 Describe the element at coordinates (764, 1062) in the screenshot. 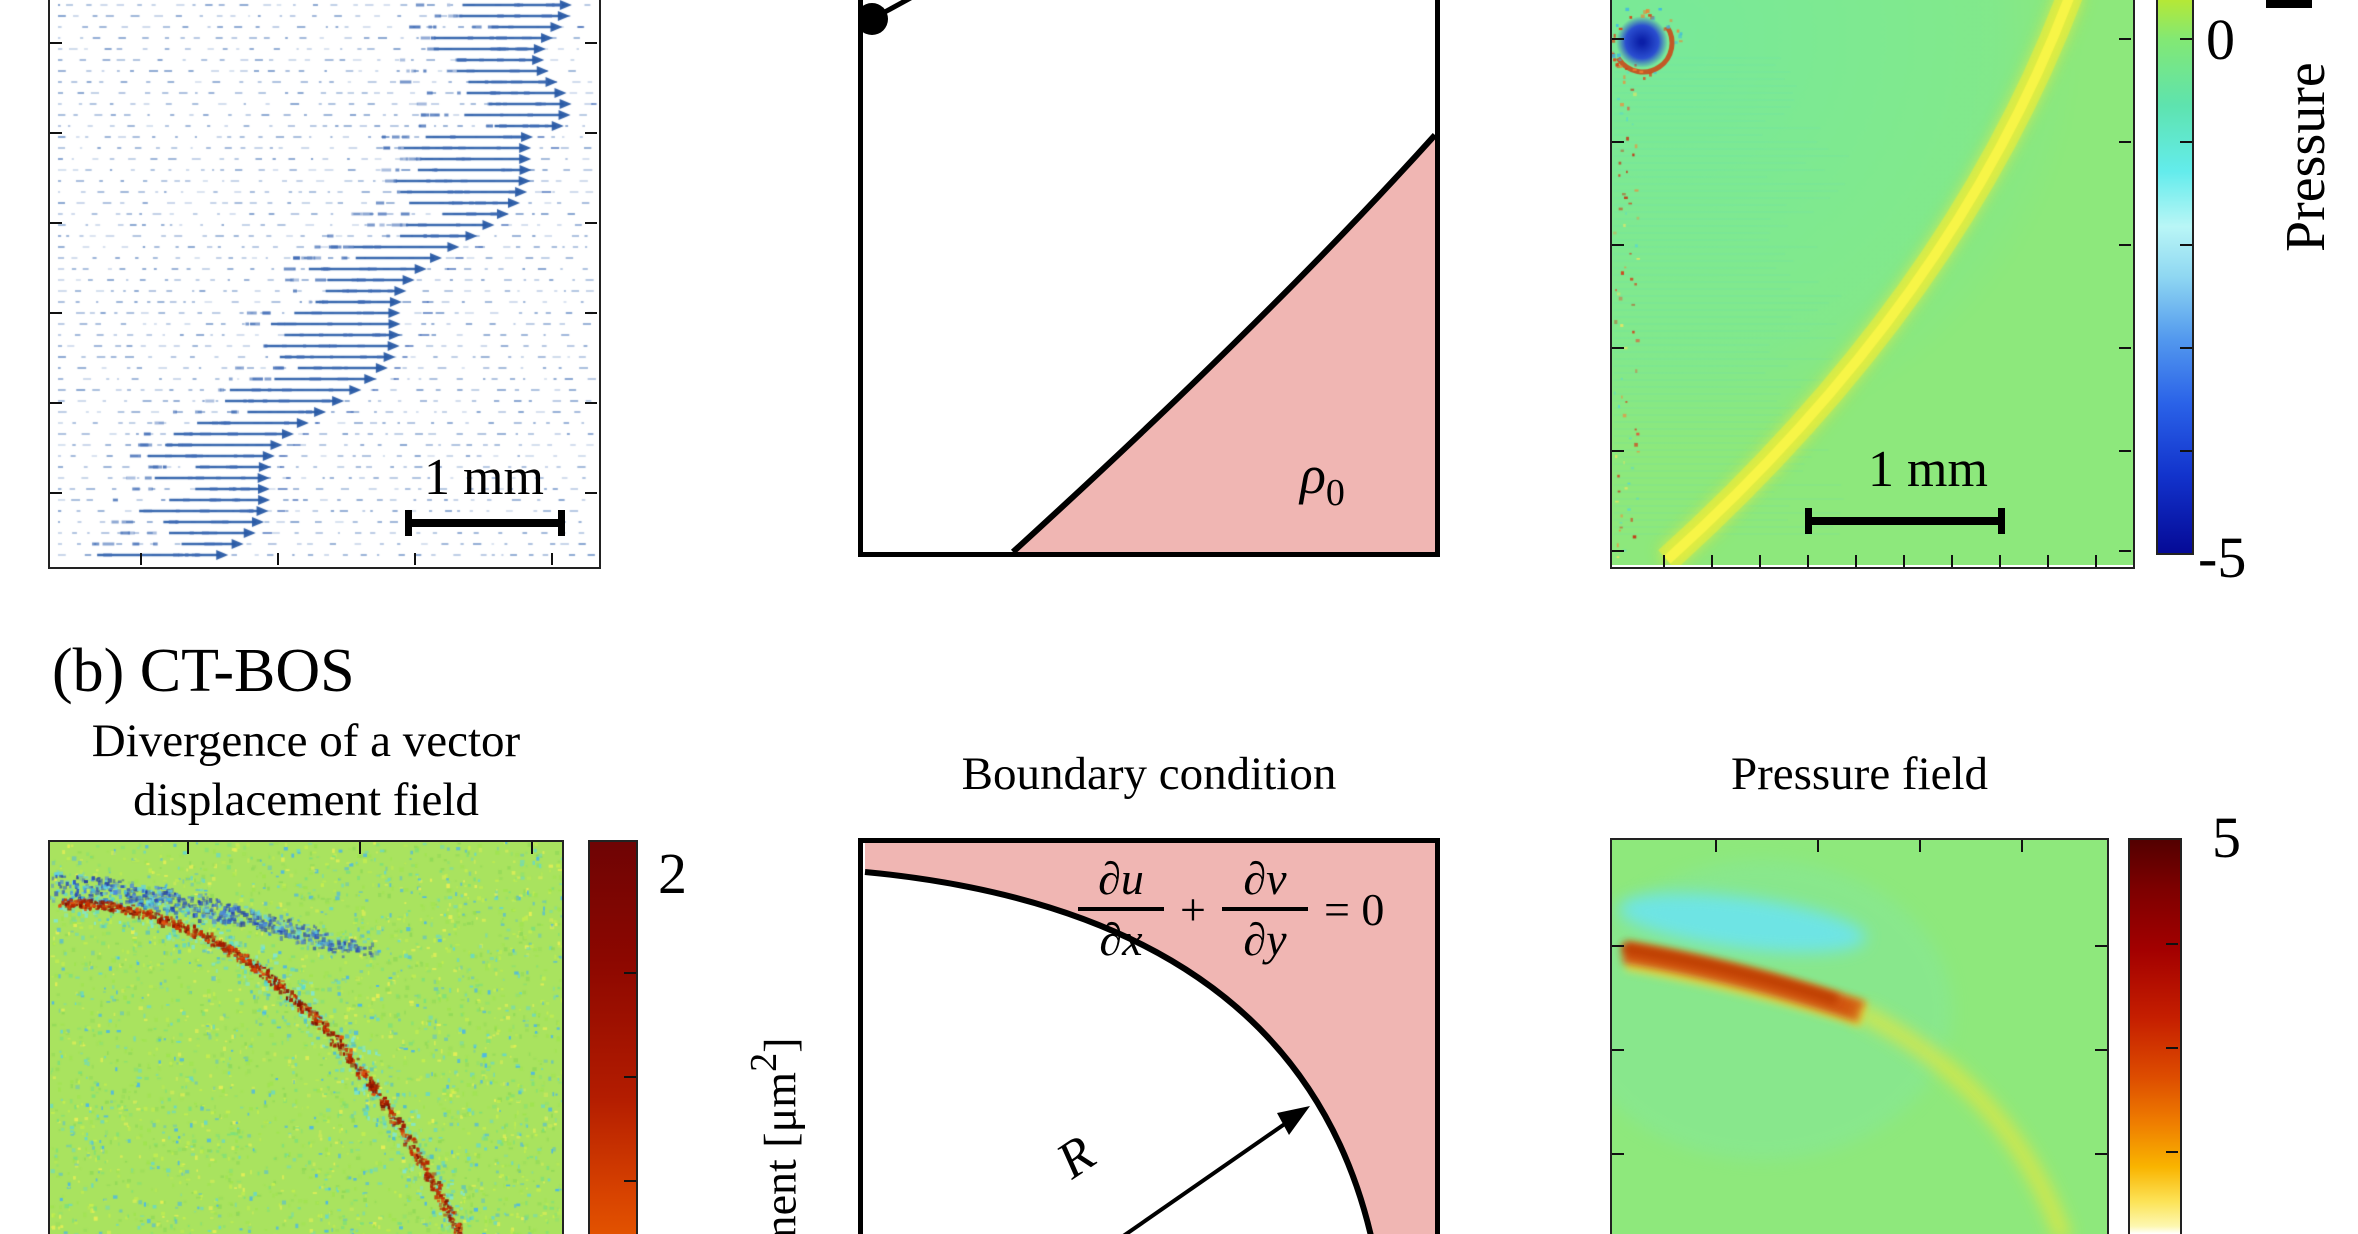

I see `axis-label-superscript: 2` at that location.